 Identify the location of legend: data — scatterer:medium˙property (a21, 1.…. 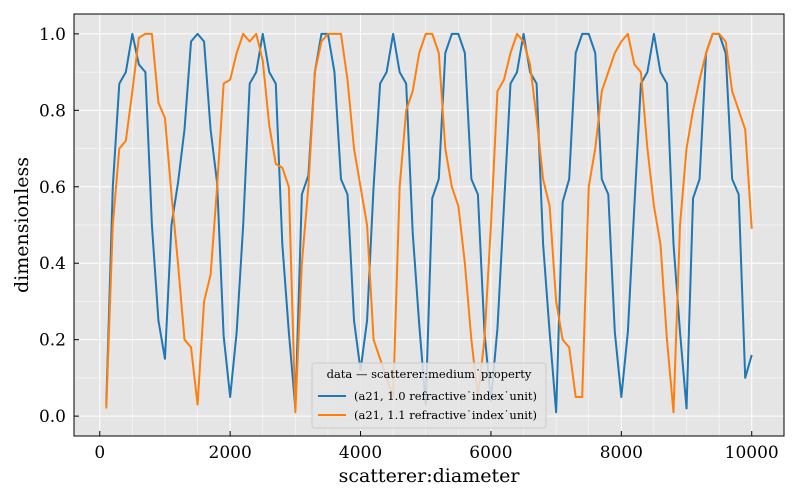
(429, 395).